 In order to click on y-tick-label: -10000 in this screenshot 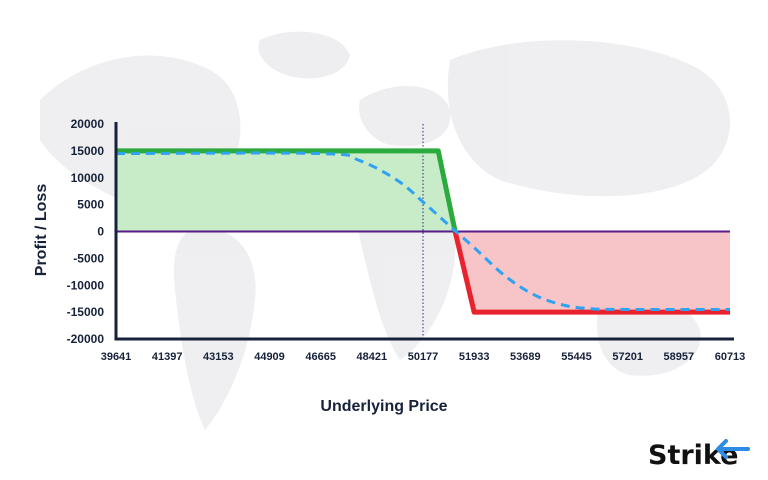, I will do `click(86, 285)`.